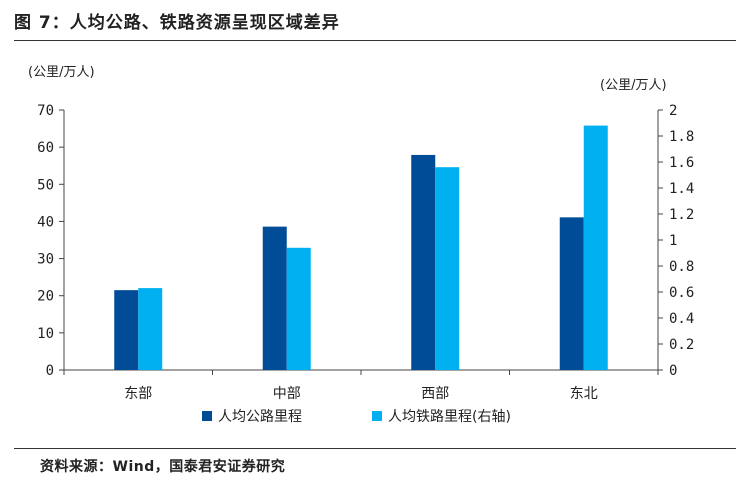 The height and width of the screenshot is (480, 752). Describe the element at coordinates (435, 394) in the screenshot. I see `x-category-label: 西部` at that location.